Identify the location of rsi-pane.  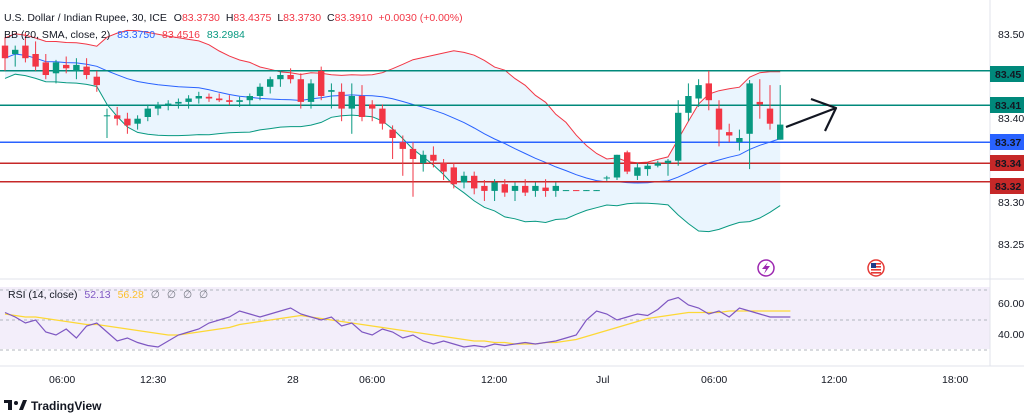
(495, 320).